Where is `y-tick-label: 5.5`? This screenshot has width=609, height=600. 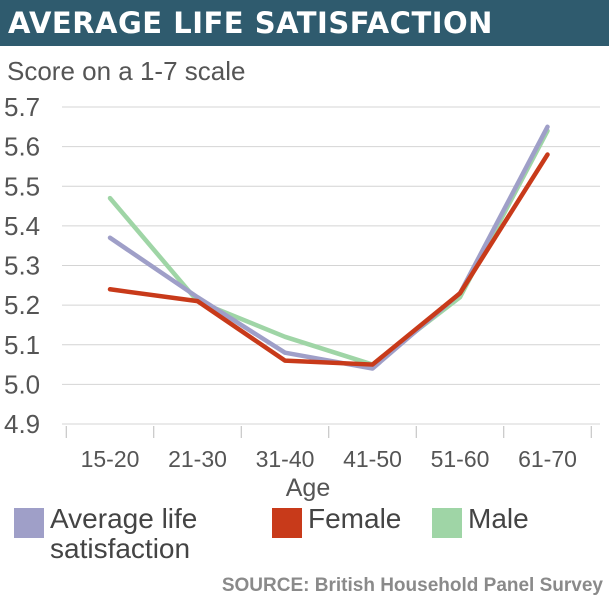 y-tick-label: 5.5 is located at coordinates (22, 186).